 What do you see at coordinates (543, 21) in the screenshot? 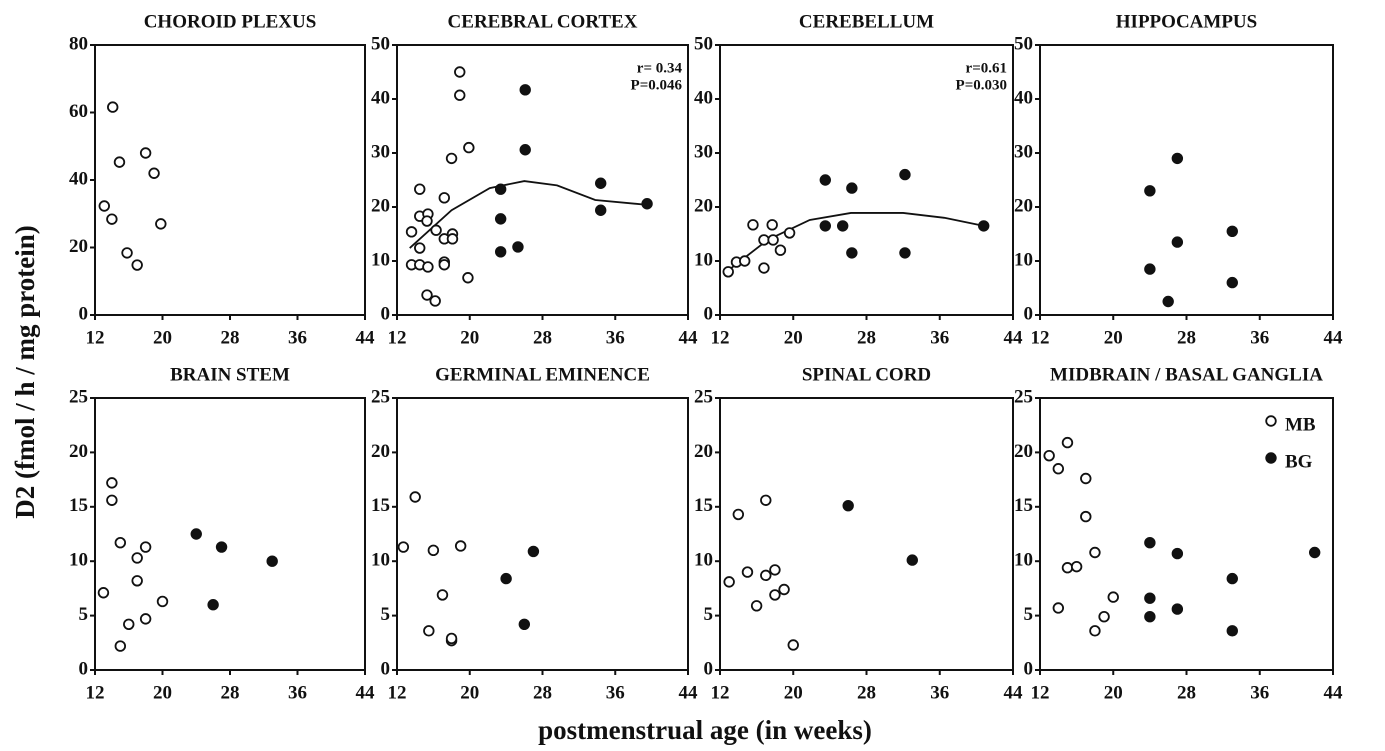
I see `panel-title: CEREBRAL CORTEX` at bounding box center [543, 21].